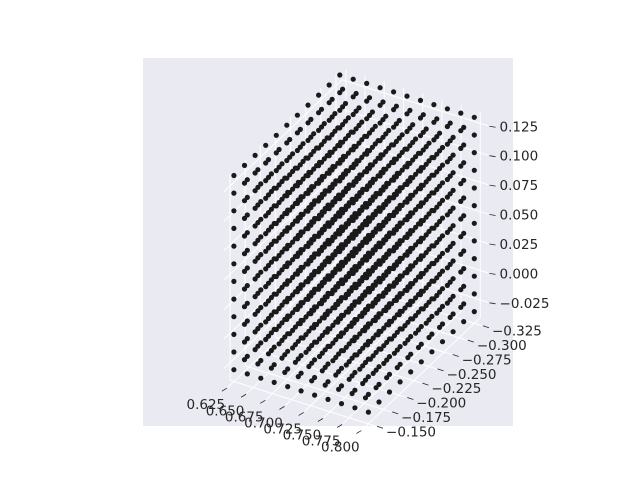 The image size is (640, 480). Describe the element at coordinates (225, 411) in the screenshot. I see `x-tick-label: 0.650` at that location.